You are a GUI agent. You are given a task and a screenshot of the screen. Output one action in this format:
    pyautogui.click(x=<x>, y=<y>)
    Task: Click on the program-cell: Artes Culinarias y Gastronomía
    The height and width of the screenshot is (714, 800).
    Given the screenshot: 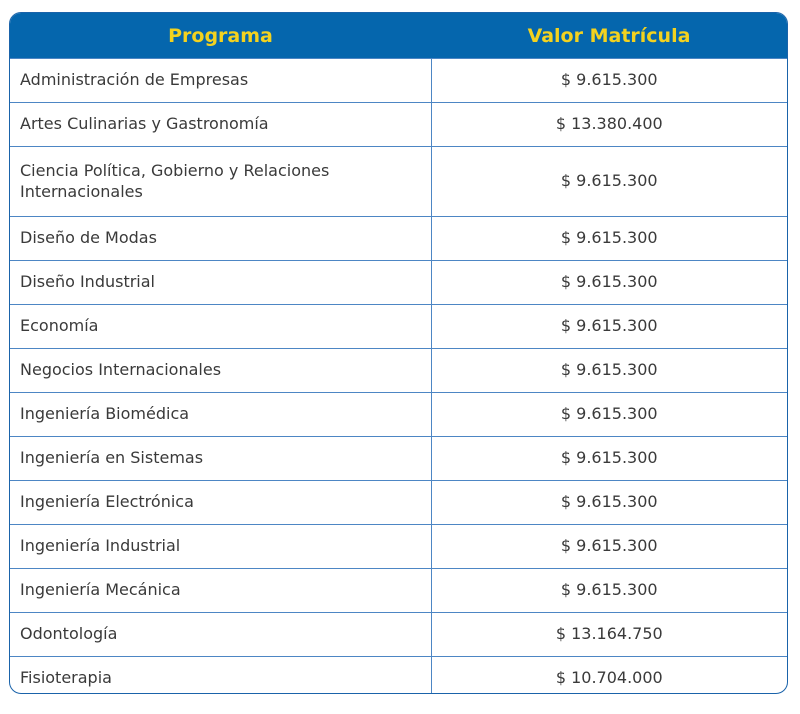 What is the action you would take?
    pyautogui.click(x=221, y=124)
    